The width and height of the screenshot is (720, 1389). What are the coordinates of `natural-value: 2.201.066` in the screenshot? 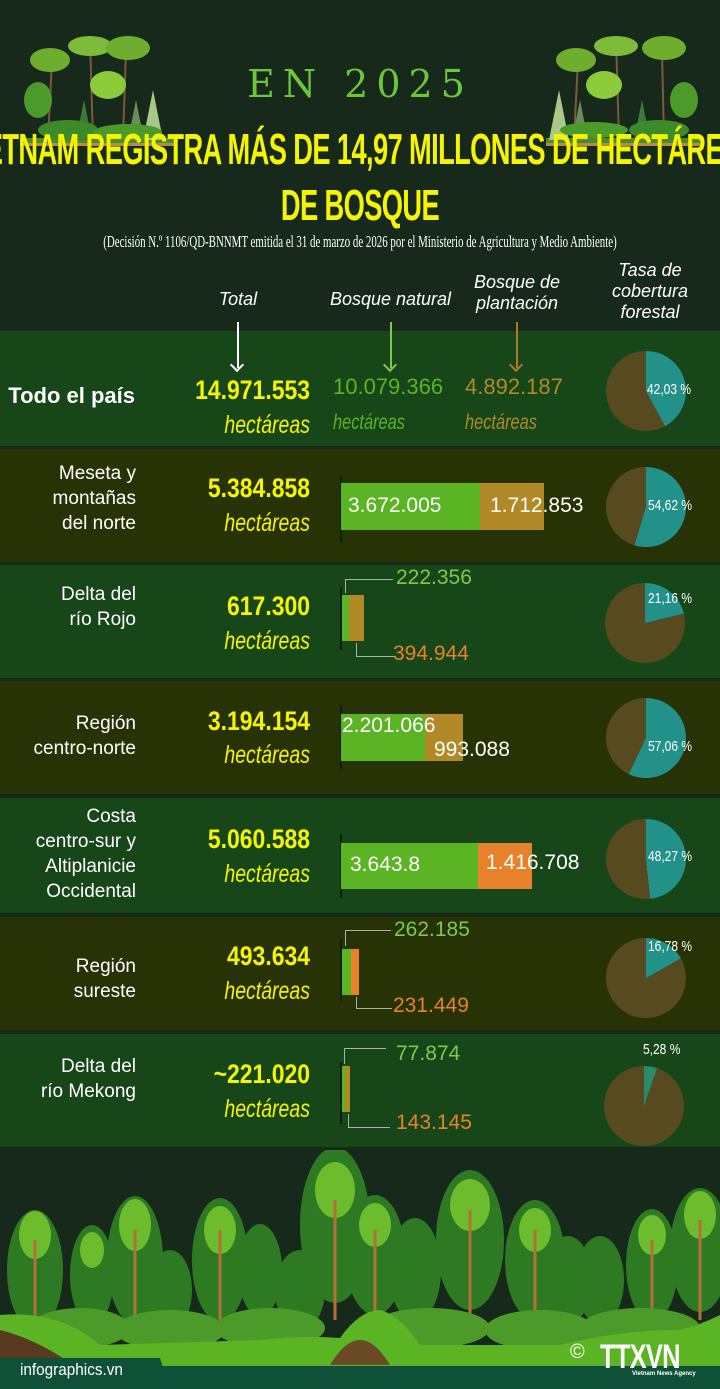 It's located at (389, 725).